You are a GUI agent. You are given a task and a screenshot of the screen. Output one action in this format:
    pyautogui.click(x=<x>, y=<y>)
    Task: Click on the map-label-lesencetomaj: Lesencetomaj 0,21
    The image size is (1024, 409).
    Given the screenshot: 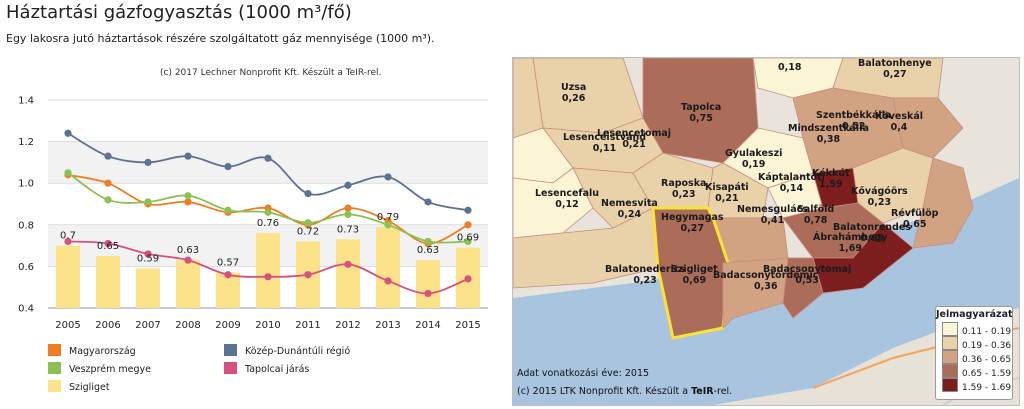 What is the action you would take?
    pyautogui.click(x=634, y=139)
    